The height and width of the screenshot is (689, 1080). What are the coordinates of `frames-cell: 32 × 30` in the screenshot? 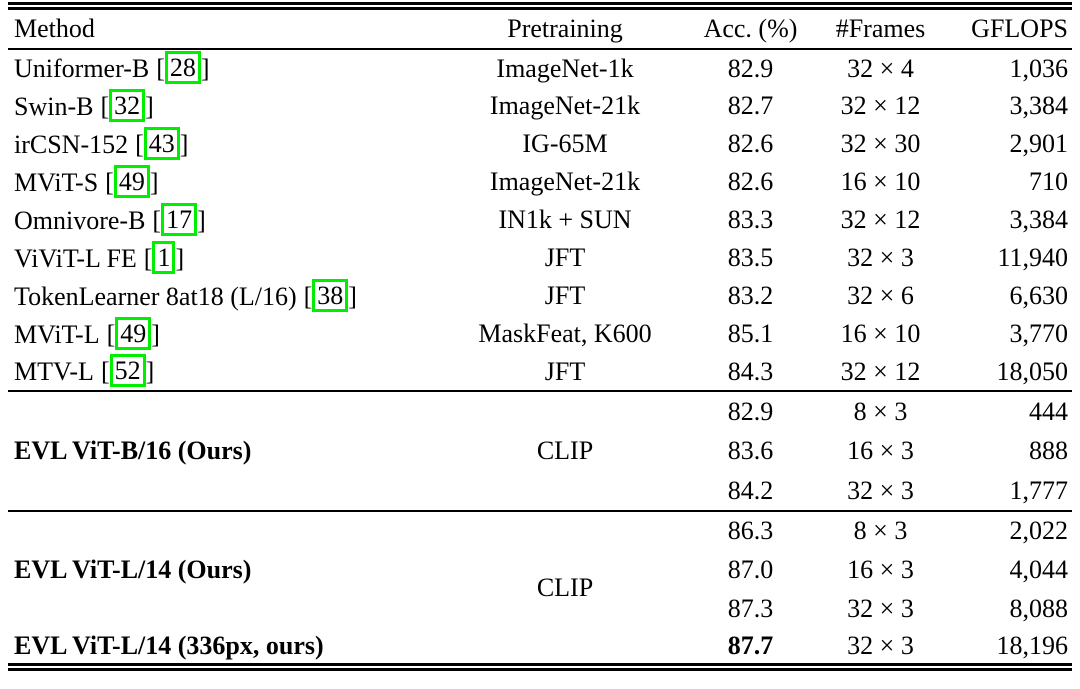 It's located at (880, 143).